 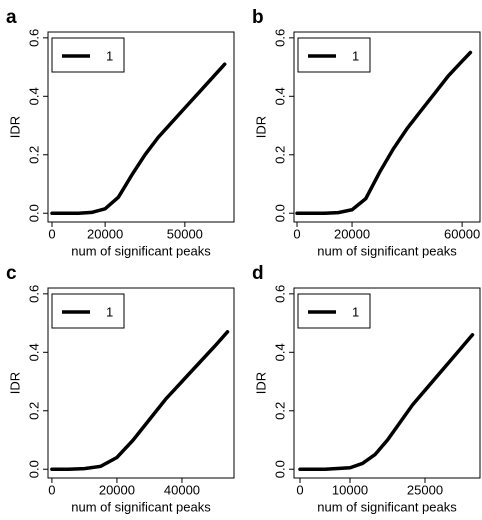 I want to click on x-tick-label: 40000, so click(x=182, y=489).